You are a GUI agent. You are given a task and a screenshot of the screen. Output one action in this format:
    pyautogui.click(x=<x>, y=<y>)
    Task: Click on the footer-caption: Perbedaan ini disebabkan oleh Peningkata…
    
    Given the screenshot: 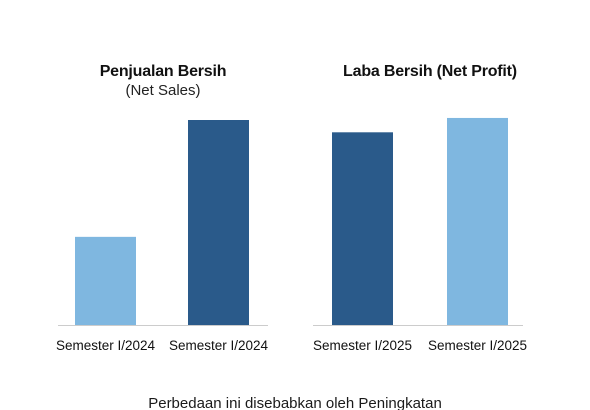 What is the action you would take?
    pyautogui.click(x=295, y=402)
    